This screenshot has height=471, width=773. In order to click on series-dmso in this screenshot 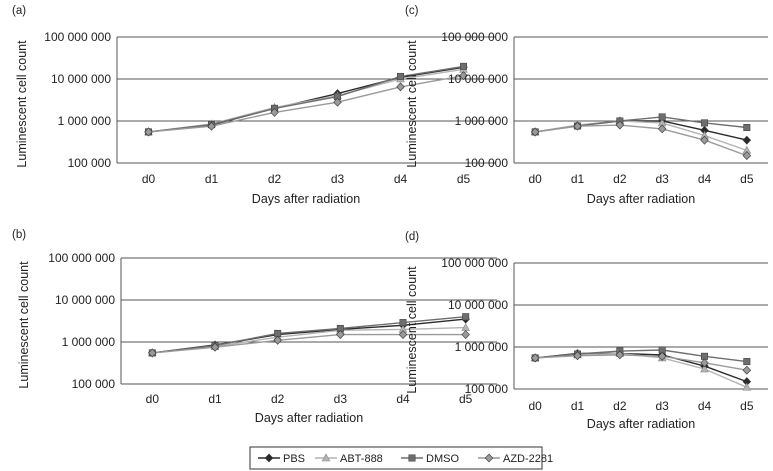, I will do `click(641, 124)`.